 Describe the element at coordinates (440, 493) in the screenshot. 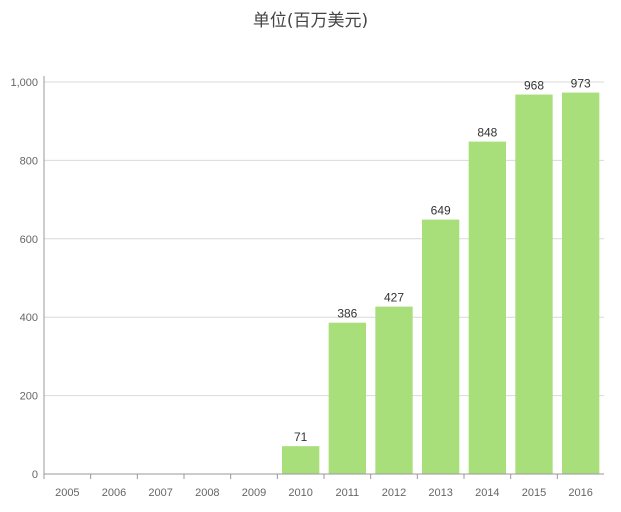

I see `x-tick-label: 2013` at that location.